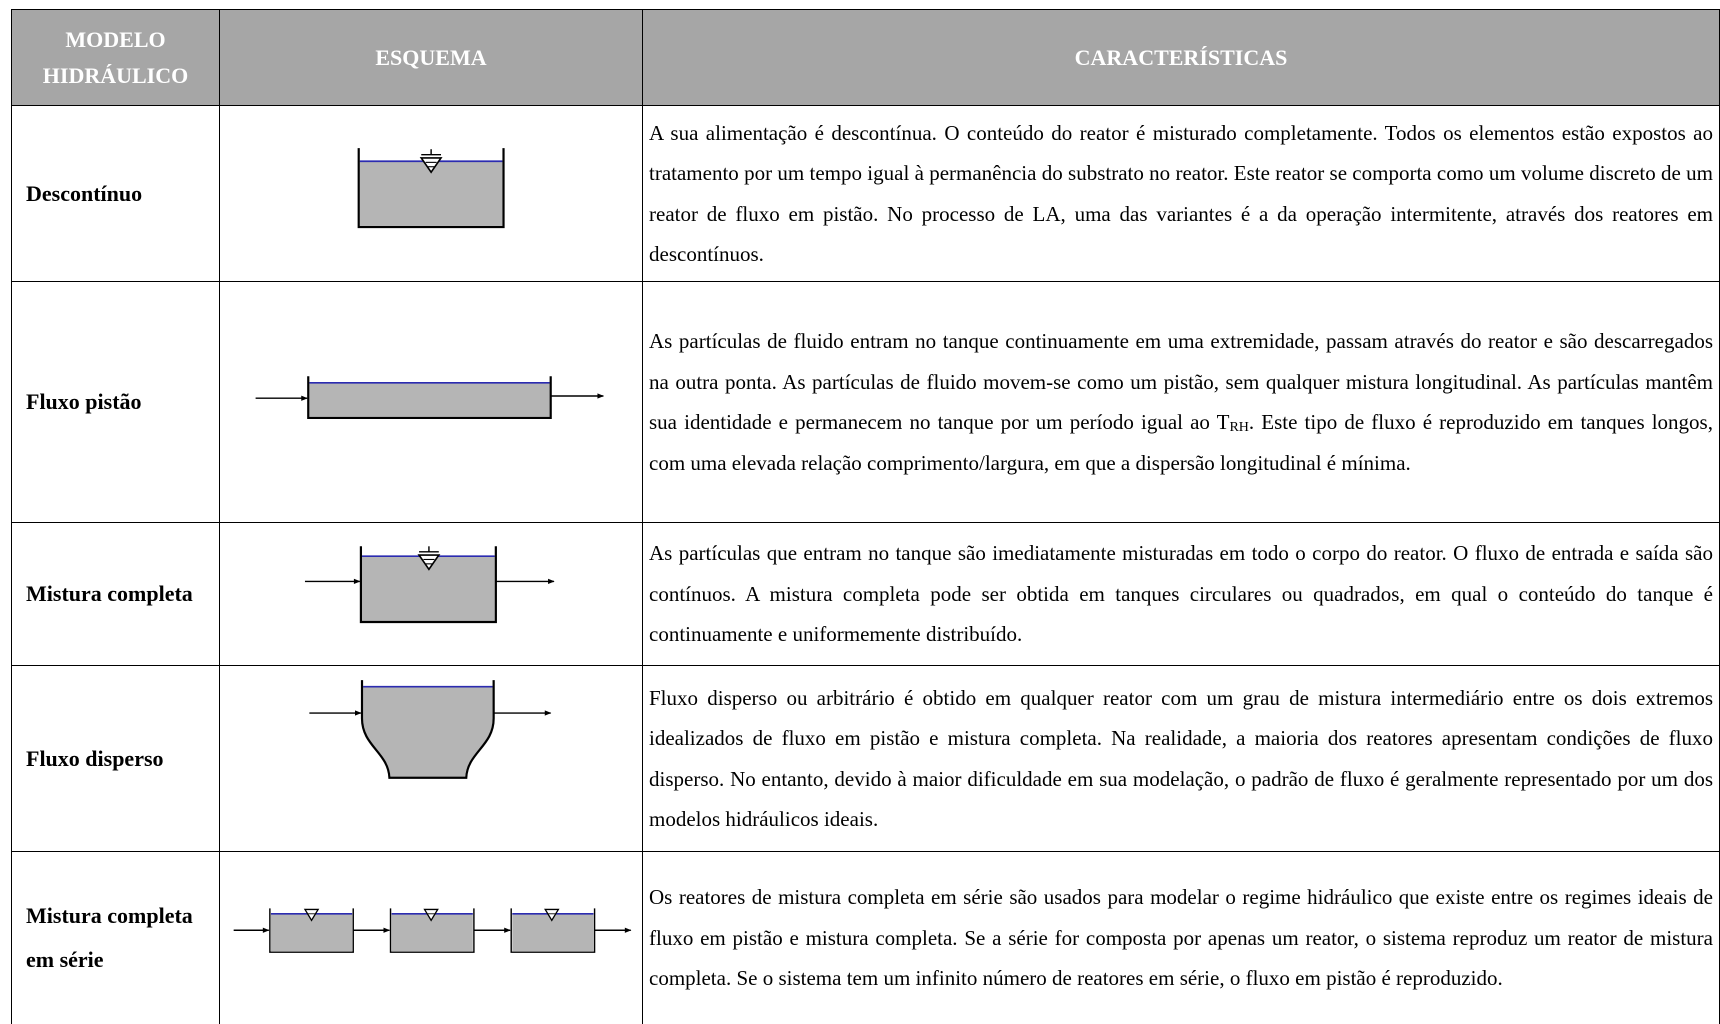 This screenshot has height=1024, width=1720. What do you see at coordinates (115, 402) in the screenshot?
I see `model-cell: Fluxo pistão` at bounding box center [115, 402].